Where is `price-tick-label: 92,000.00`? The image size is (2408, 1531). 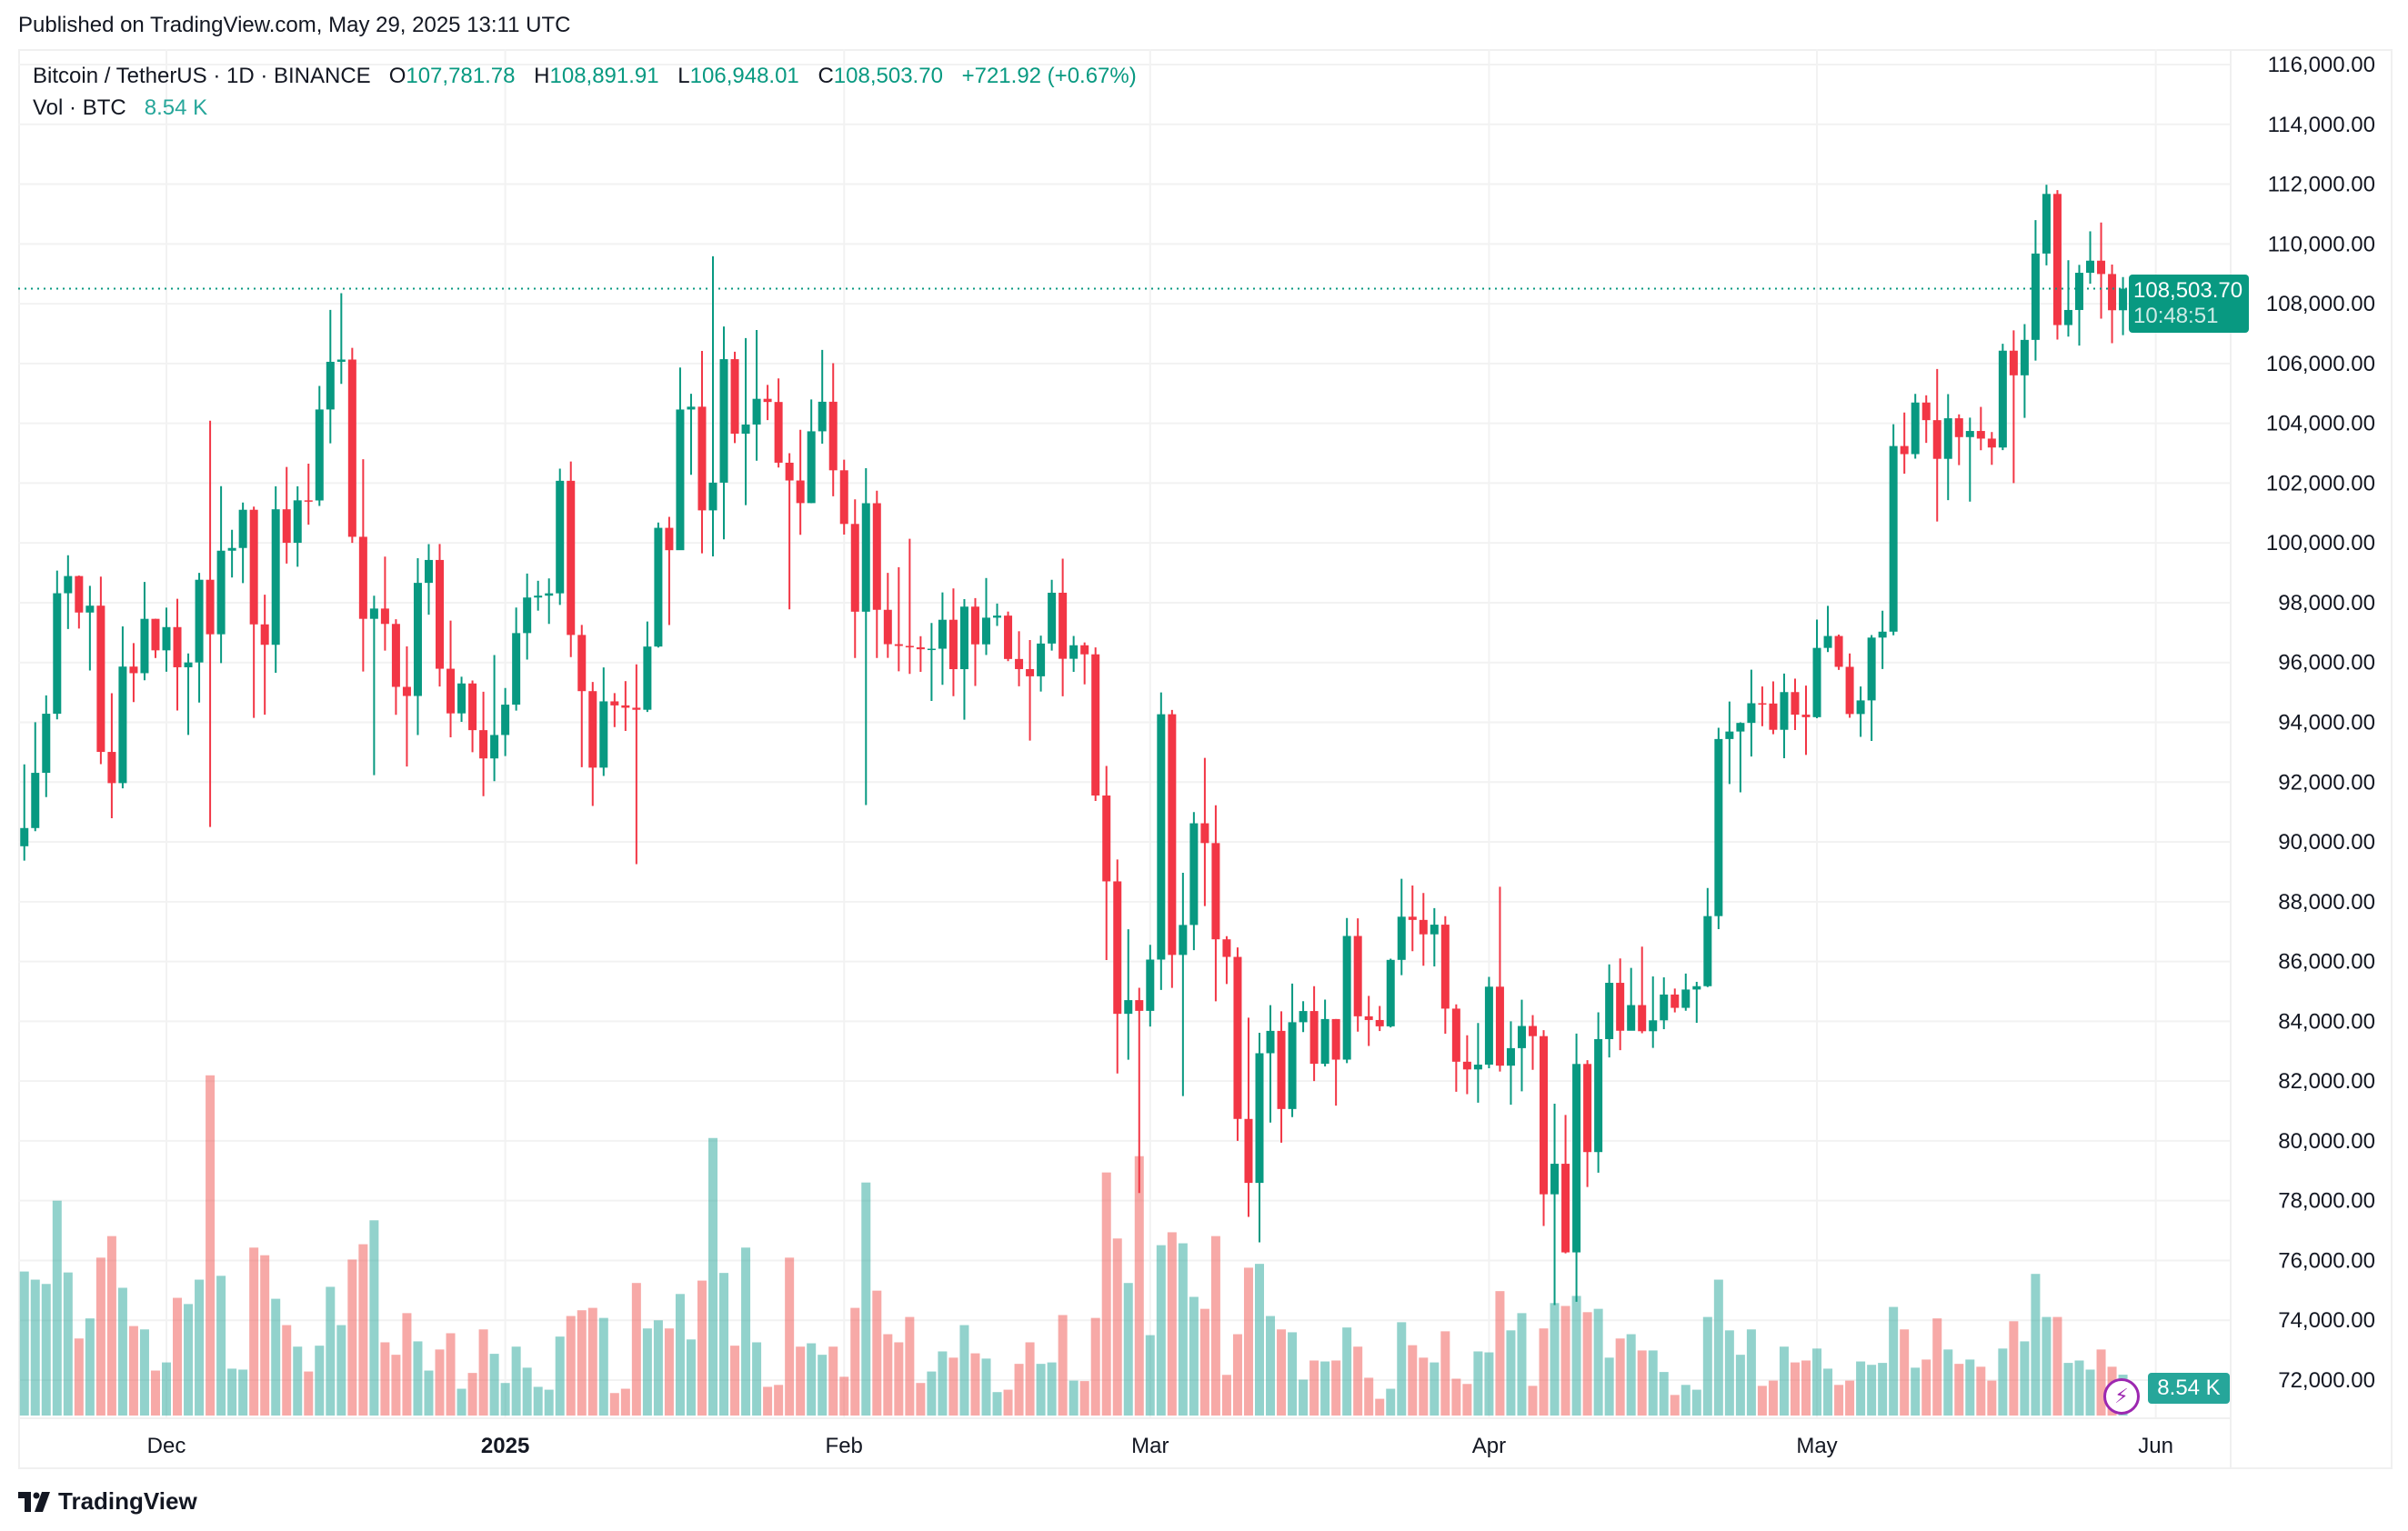 price-tick-label: 92,000.00 is located at coordinates (2326, 782).